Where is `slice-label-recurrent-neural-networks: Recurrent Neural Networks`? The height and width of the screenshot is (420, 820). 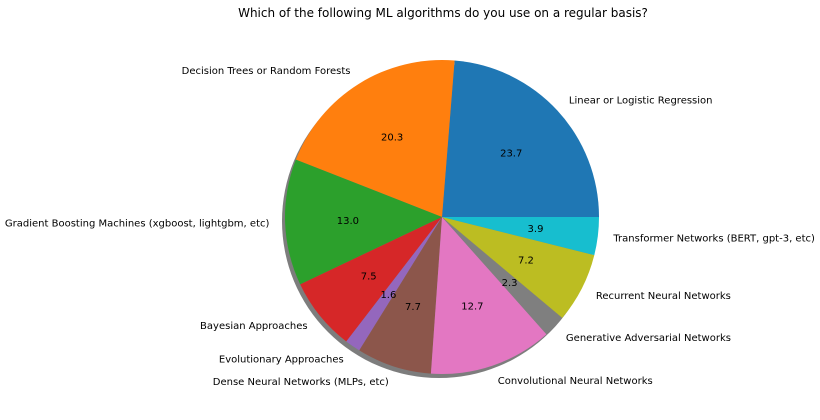
slice-label-recurrent-neural-networks: Recurrent Neural Networks is located at coordinates (663, 296).